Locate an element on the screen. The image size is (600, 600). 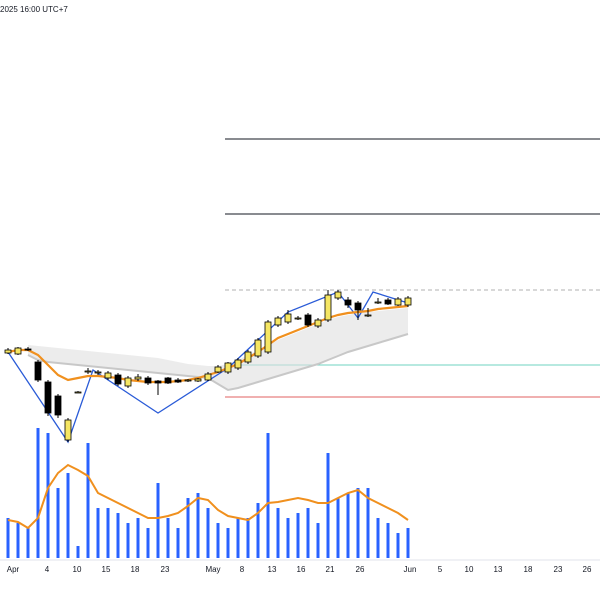
chart-title: 2025 16:00 UTC+7 is located at coordinates (34, 9).